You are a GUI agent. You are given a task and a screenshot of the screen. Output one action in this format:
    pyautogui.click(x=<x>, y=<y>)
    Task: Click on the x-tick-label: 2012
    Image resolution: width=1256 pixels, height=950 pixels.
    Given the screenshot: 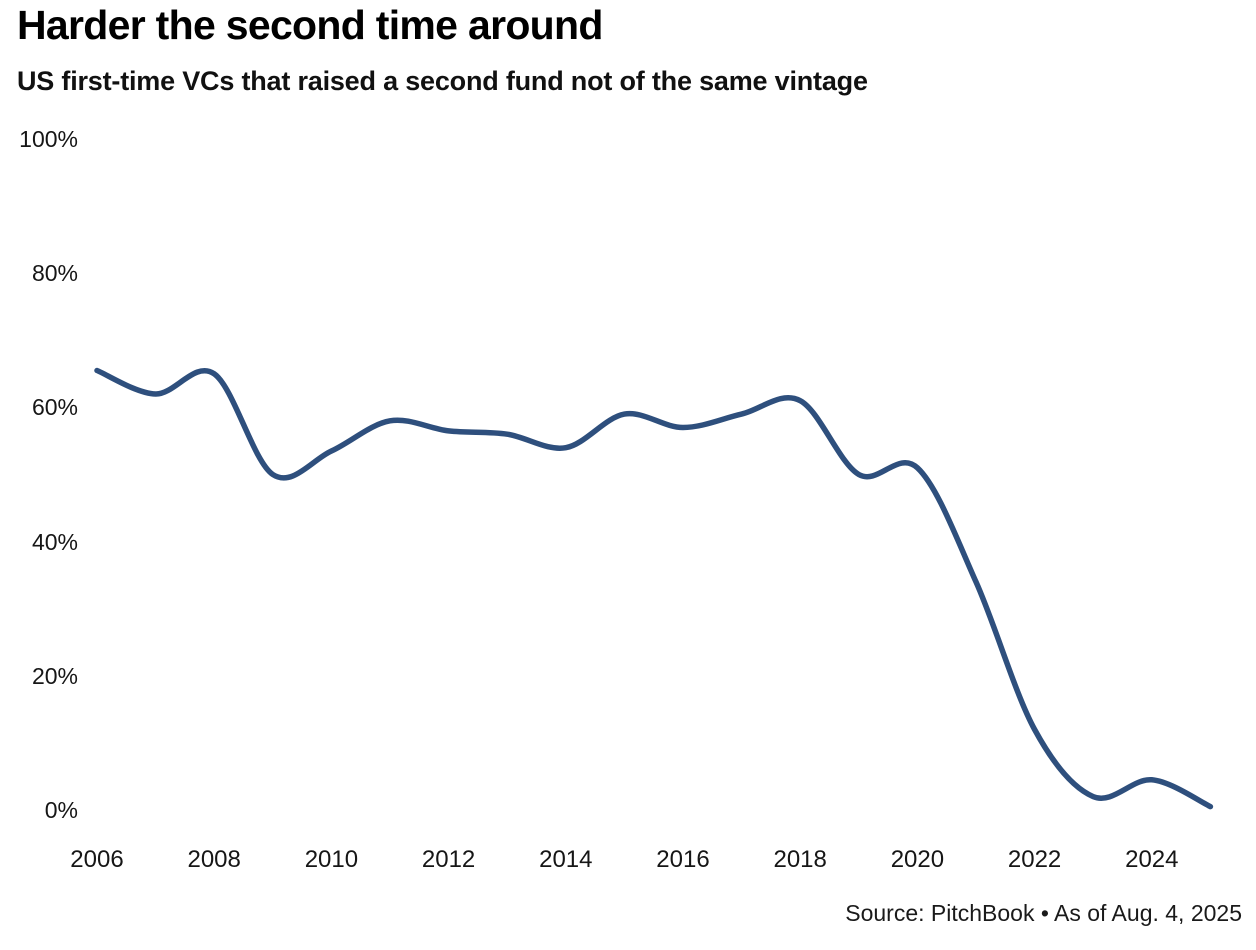 What is the action you would take?
    pyautogui.click(x=448, y=859)
    